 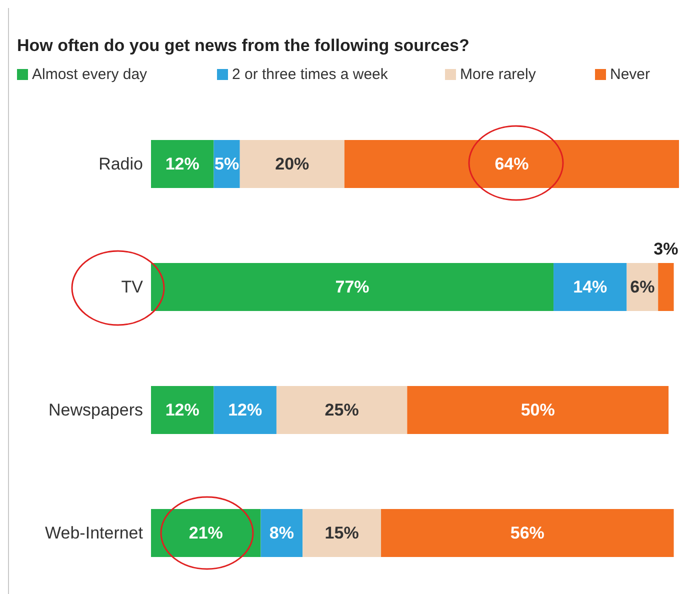 I want to click on y-tick-label: TV, so click(x=132, y=287).